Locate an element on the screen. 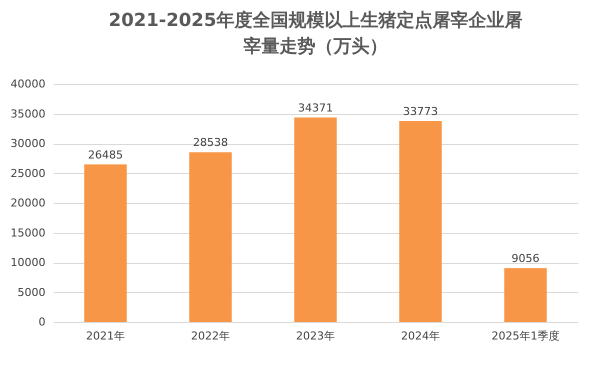 This screenshot has height=368, width=608. data-label: 9056 is located at coordinates (526, 259).